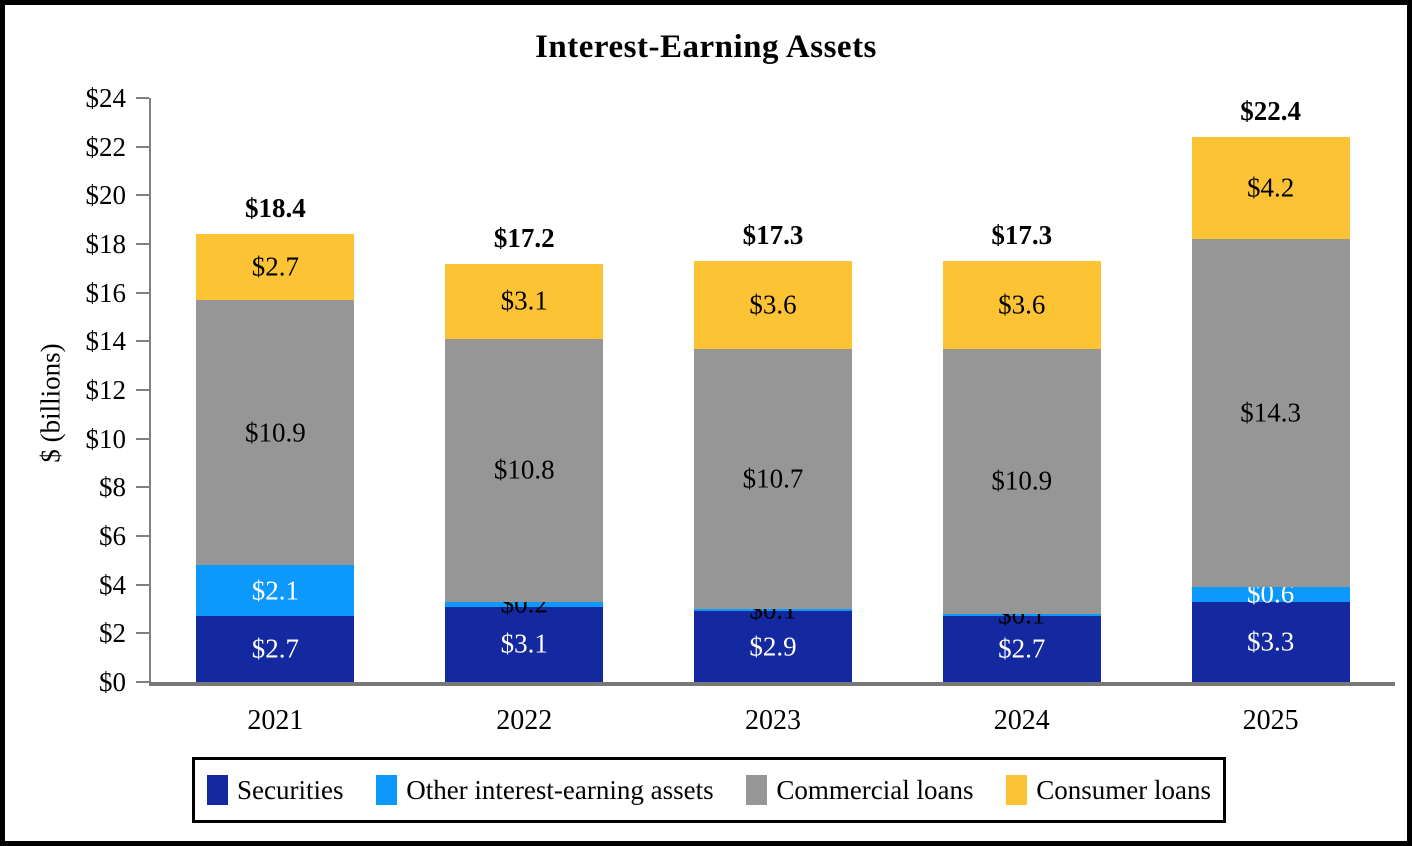 Image resolution: width=1412 pixels, height=846 pixels. I want to click on total-label-2021: $18.4, so click(275, 208).